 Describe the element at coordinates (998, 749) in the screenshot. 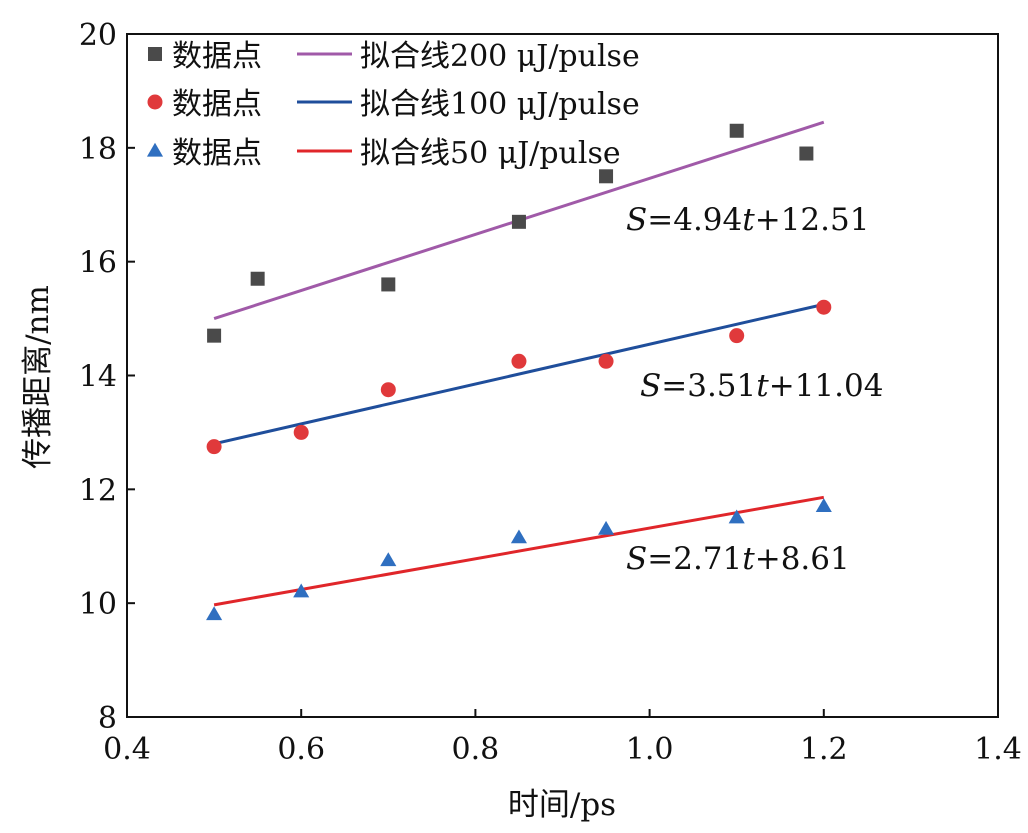

I see `x-tick-label: 1.4` at that location.